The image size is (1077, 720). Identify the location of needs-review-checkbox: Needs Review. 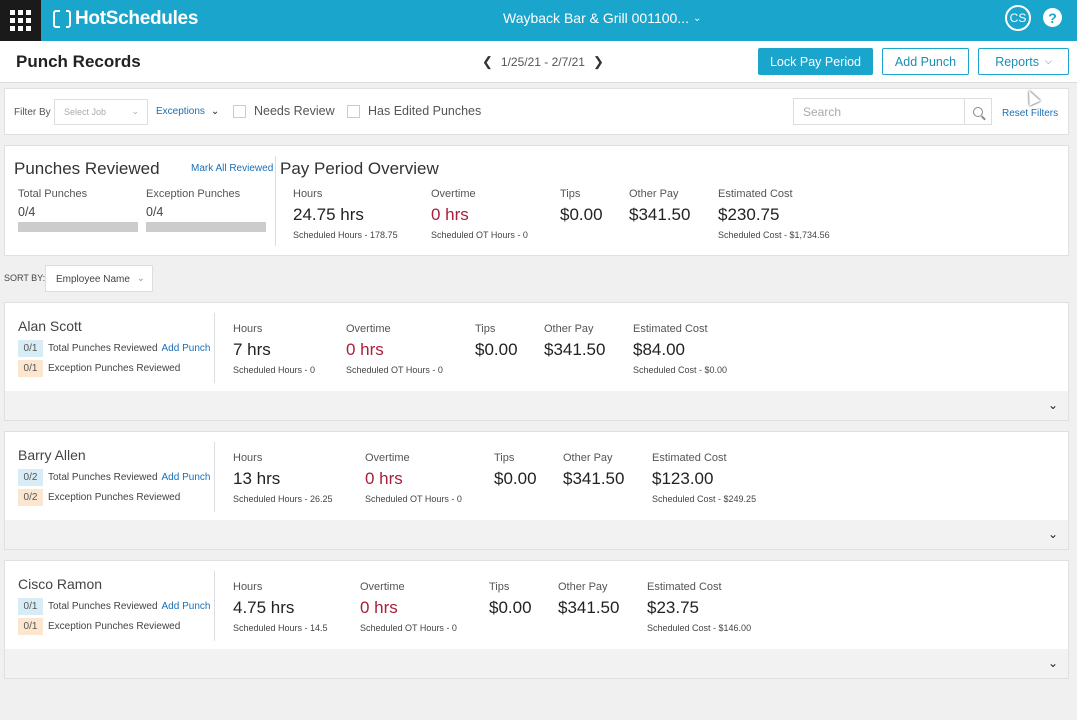
(284, 111).